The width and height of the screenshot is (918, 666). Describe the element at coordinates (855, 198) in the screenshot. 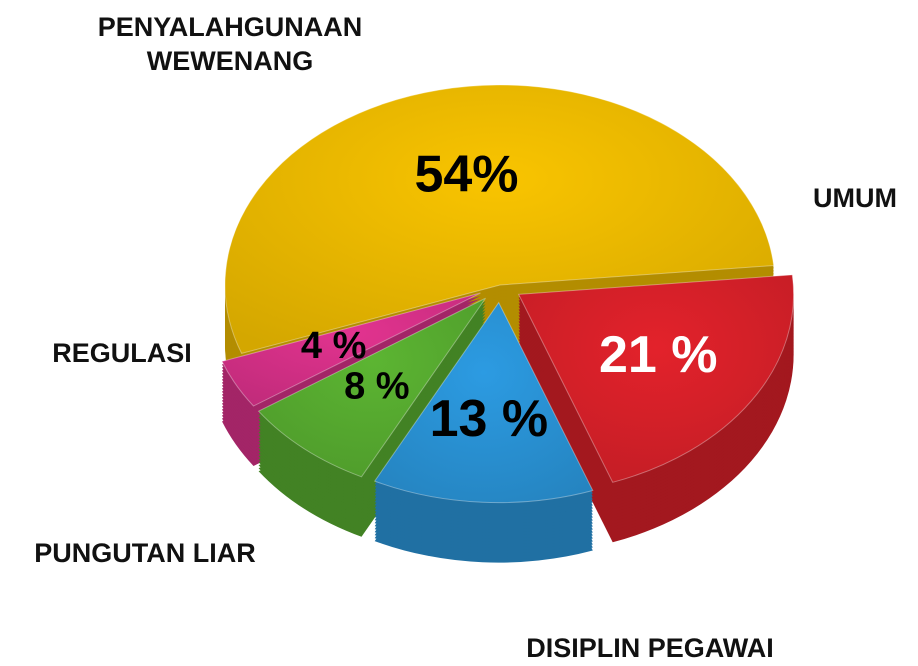

I see `category-label: UMUM` at that location.